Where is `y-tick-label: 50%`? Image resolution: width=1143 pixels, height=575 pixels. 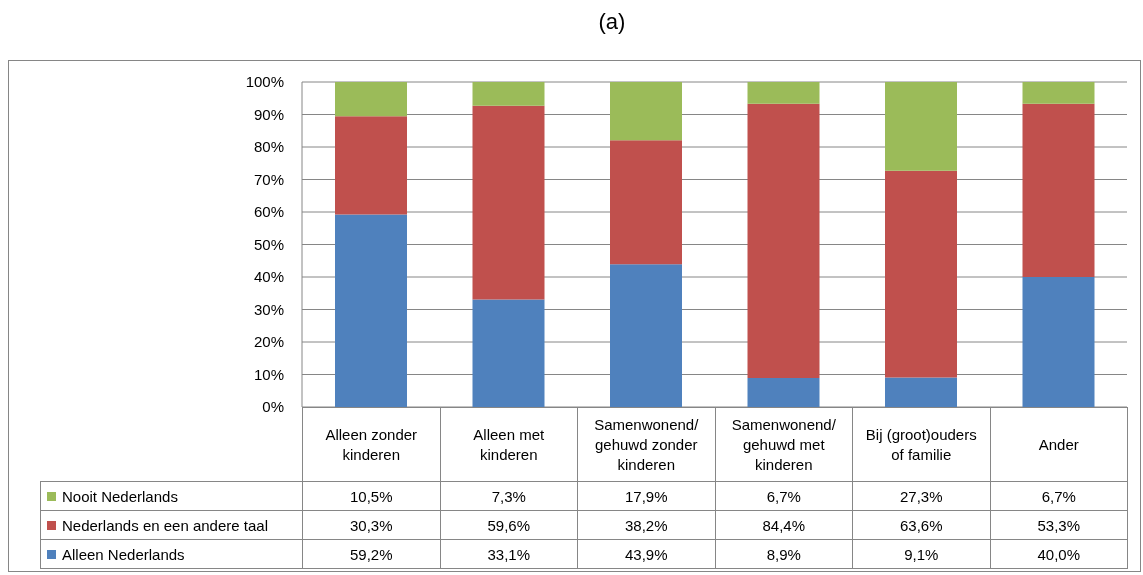 y-tick-label: 50% is located at coordinates (268, 244).